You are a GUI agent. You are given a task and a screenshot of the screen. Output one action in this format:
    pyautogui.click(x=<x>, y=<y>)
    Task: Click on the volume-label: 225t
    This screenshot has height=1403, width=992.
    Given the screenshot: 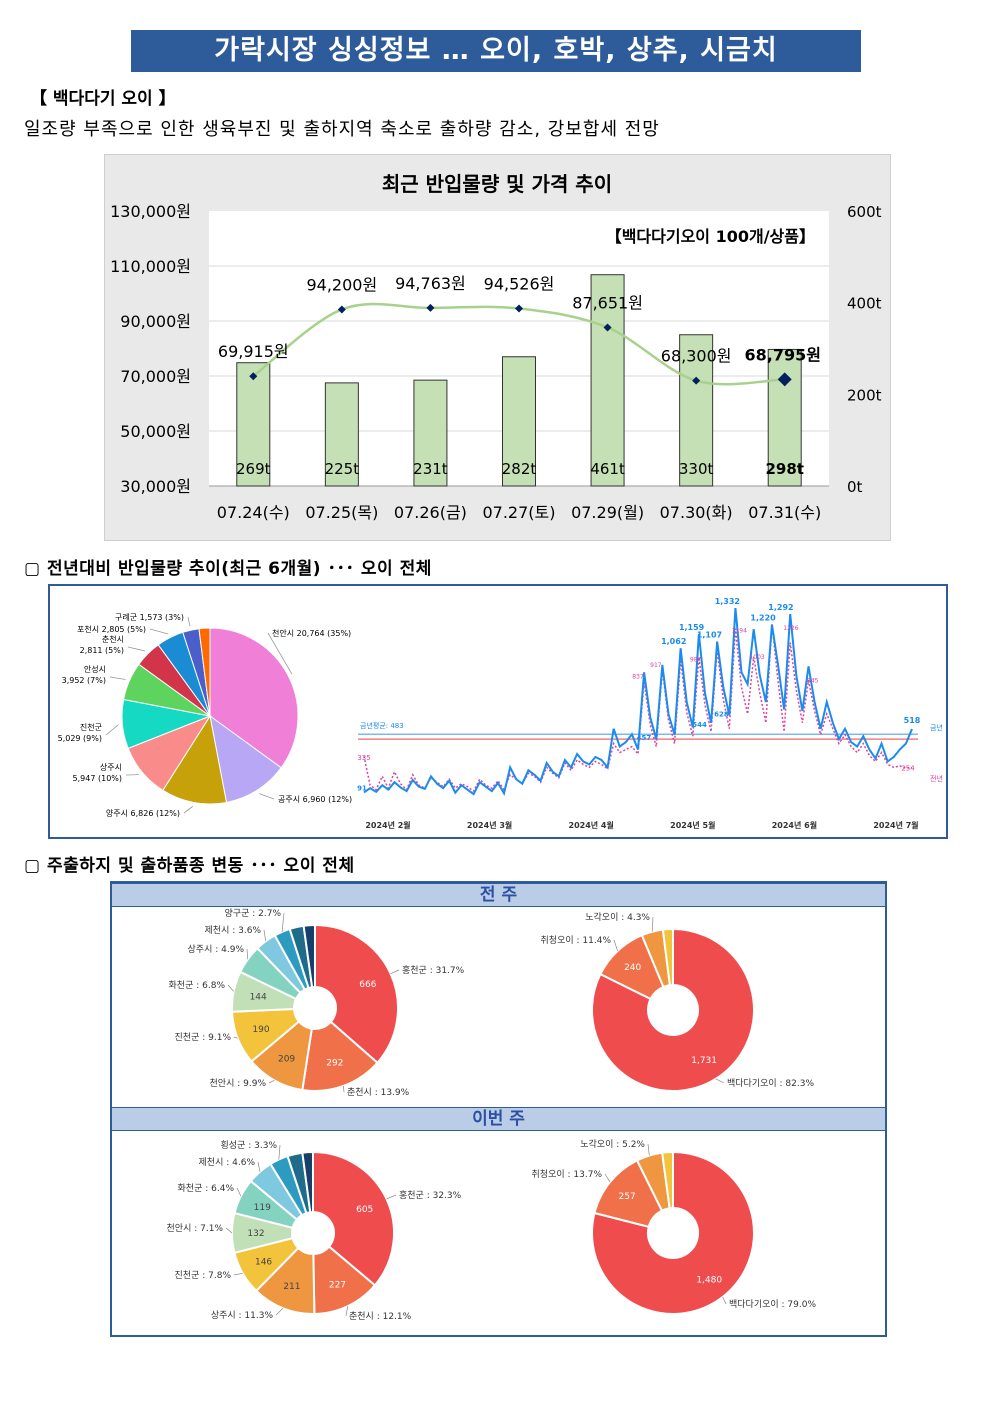 What is the action you would take?
    pyautogui.click(x=342, y=469)
    